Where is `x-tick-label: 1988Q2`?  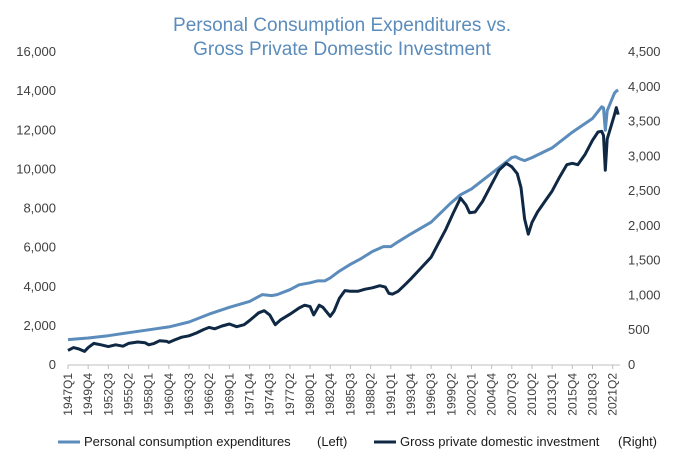
x-tick-label: 1988Q2 is located at coordinates (371, 394).